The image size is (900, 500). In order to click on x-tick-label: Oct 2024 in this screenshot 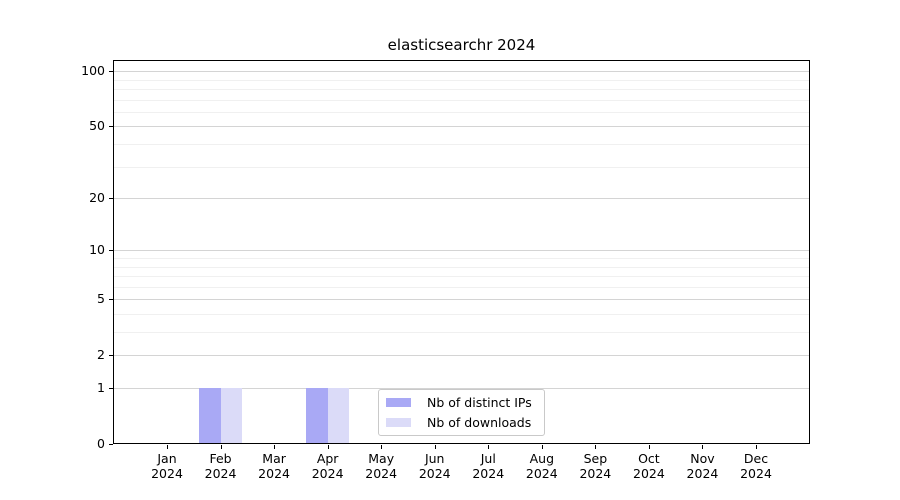, I will do `click(649, 466)`.